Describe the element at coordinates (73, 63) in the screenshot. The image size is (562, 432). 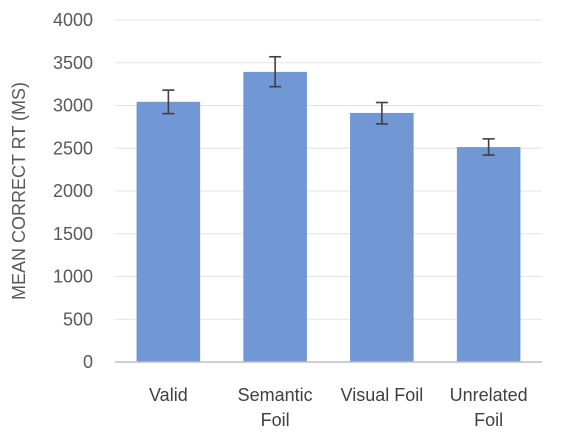
I see `y-tick-label: 3500` at that location.